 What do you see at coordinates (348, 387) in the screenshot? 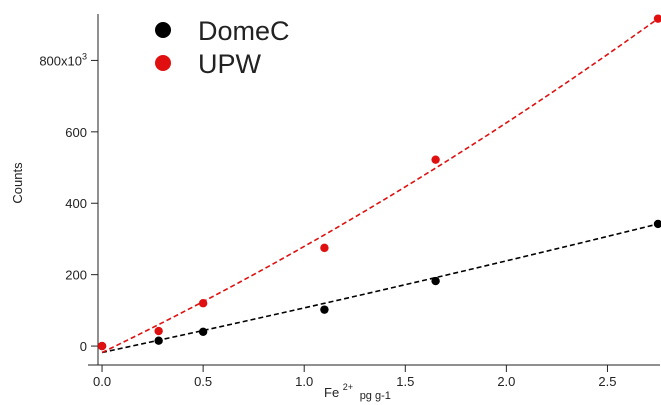
I see `x-axis-label-superscript: 2+` at bounding box center [348, 387].